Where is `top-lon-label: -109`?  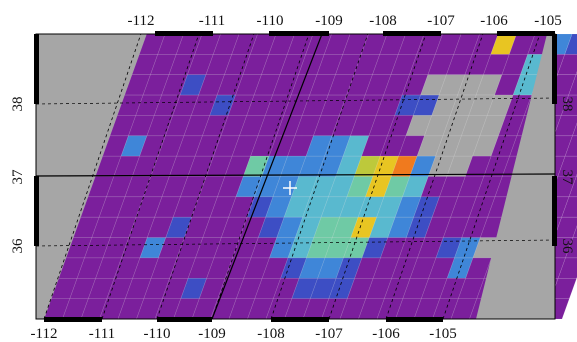 top-lon-label: -109 is located at coordinates (329, 21).